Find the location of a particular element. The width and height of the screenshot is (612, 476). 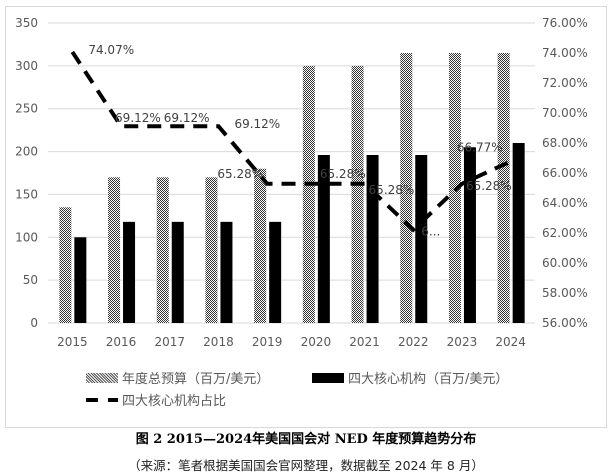

x-axis-tick: 2019 is located at coordinates (267, 342).